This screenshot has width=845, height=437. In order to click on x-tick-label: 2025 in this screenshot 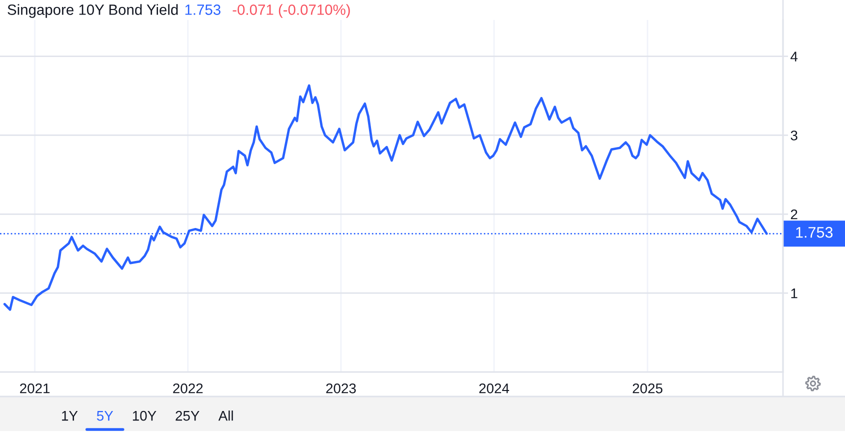, I will do `click(647, 388)`.